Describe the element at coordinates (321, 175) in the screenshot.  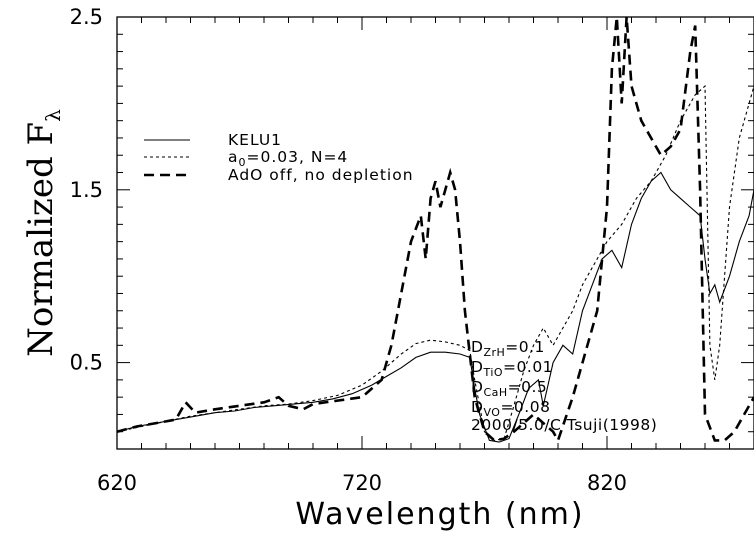
I see `legend-label-ado: AdO off, no depletion` at that location.